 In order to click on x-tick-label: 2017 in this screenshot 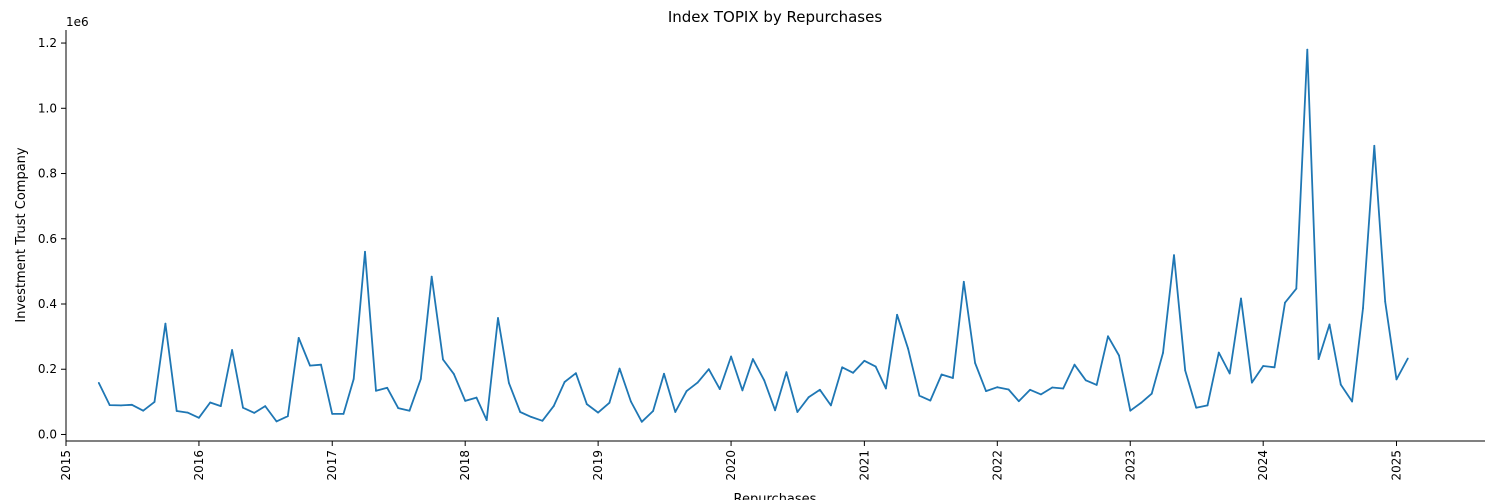, I will do `click(332, 465)`.